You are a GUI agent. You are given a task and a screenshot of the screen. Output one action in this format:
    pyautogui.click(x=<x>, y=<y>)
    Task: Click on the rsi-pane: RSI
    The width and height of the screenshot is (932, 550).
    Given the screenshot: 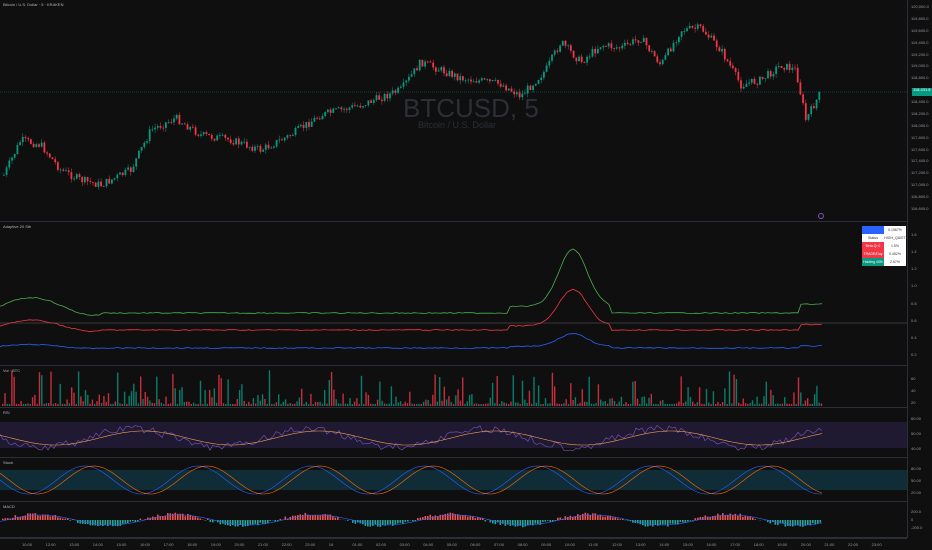 What is the action you would take?
    pyautogui.click(x=453, y=433)
    